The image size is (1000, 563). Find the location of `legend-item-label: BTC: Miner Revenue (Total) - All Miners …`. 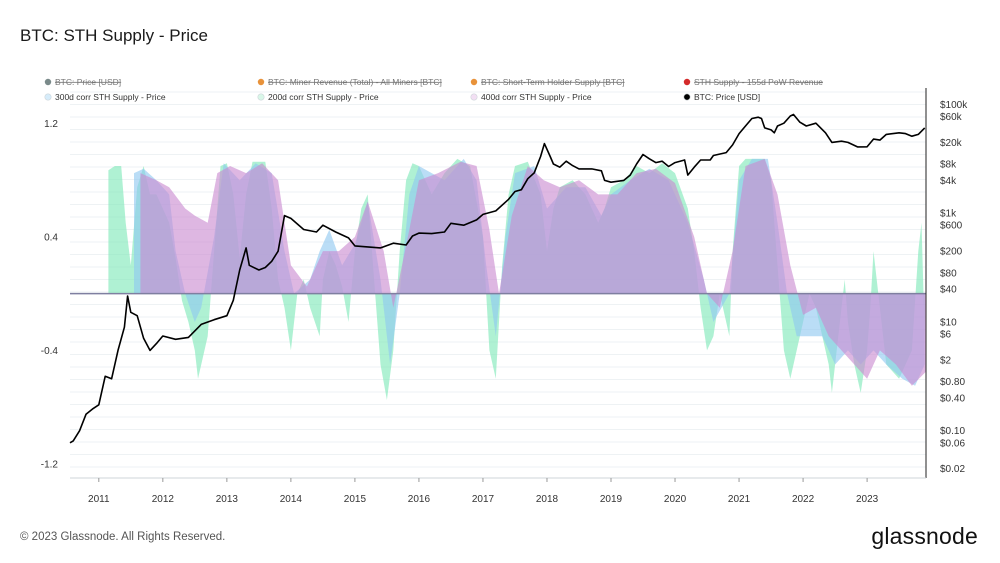

legend-item-label: BTC: Miner Revenue (Total) - All Miners … is located at coordinates (355, 82).